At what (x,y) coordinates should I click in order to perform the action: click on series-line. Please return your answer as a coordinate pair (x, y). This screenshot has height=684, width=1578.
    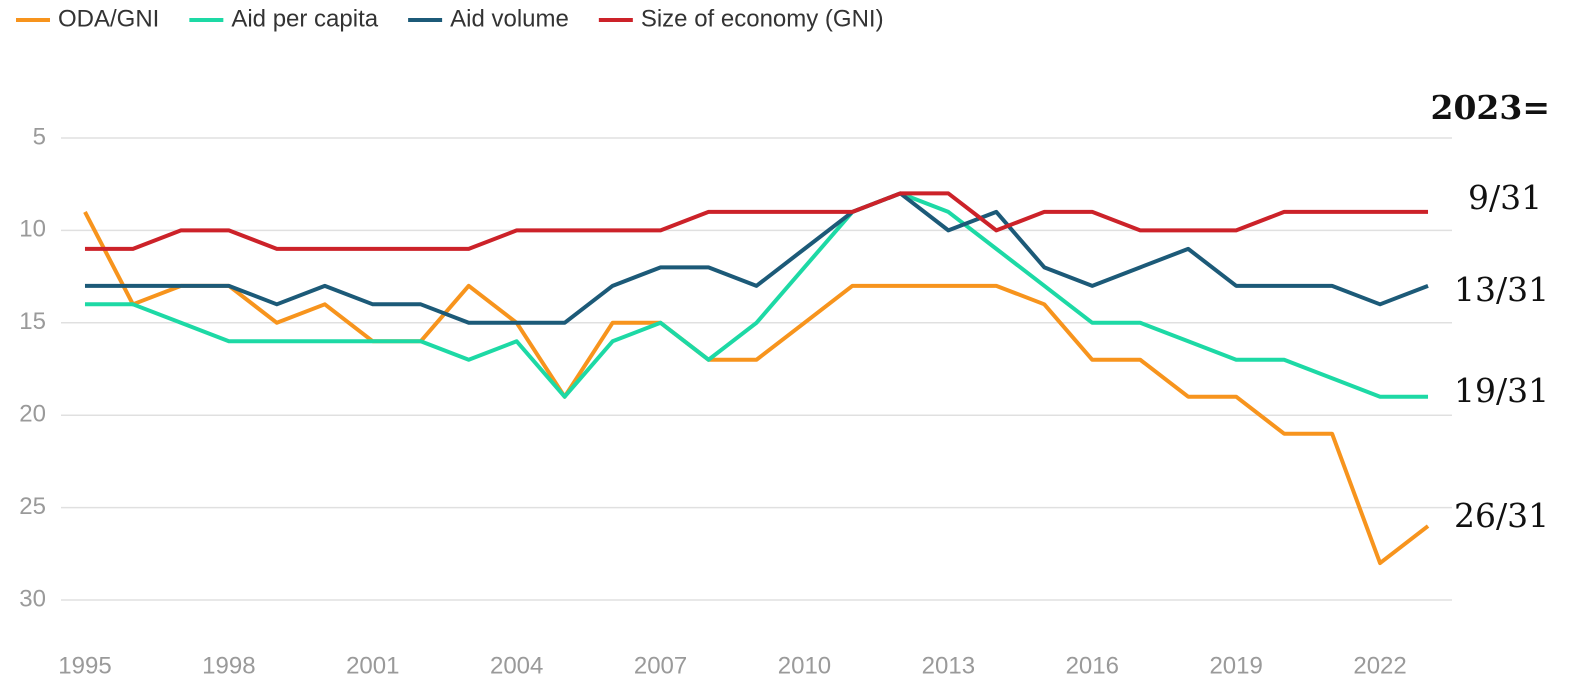
    Looking at the image, I should click on (756, 221).